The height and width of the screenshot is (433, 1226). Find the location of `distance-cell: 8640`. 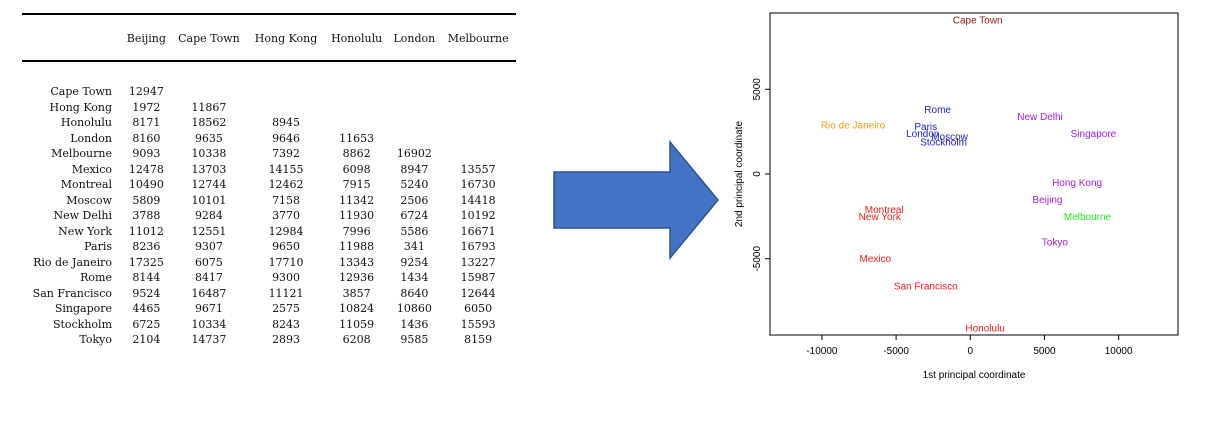

distance-cell: 8640 is located at coordinates (414, 293).